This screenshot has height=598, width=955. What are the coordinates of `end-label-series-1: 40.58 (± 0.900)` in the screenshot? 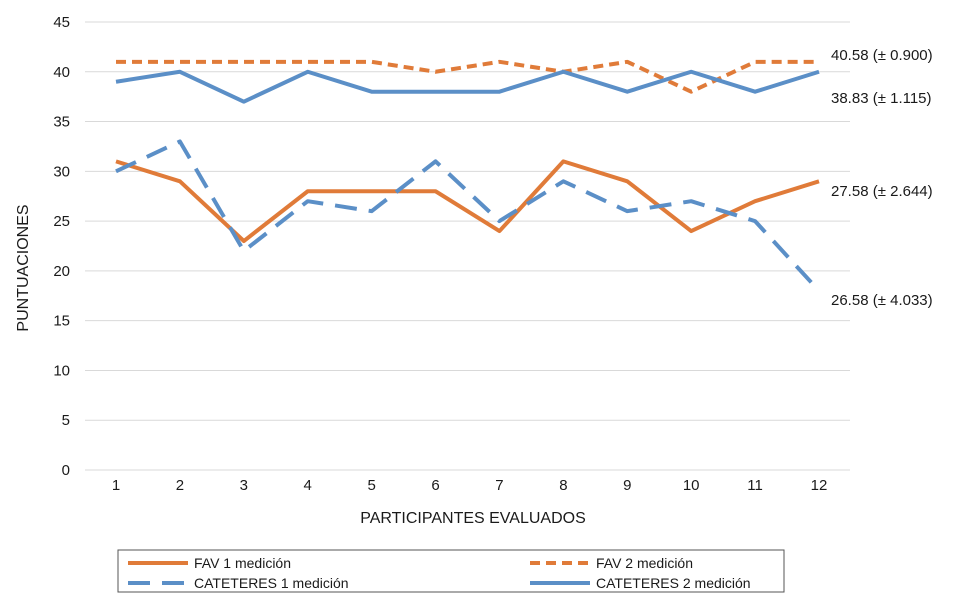 It's located at (882, 55).